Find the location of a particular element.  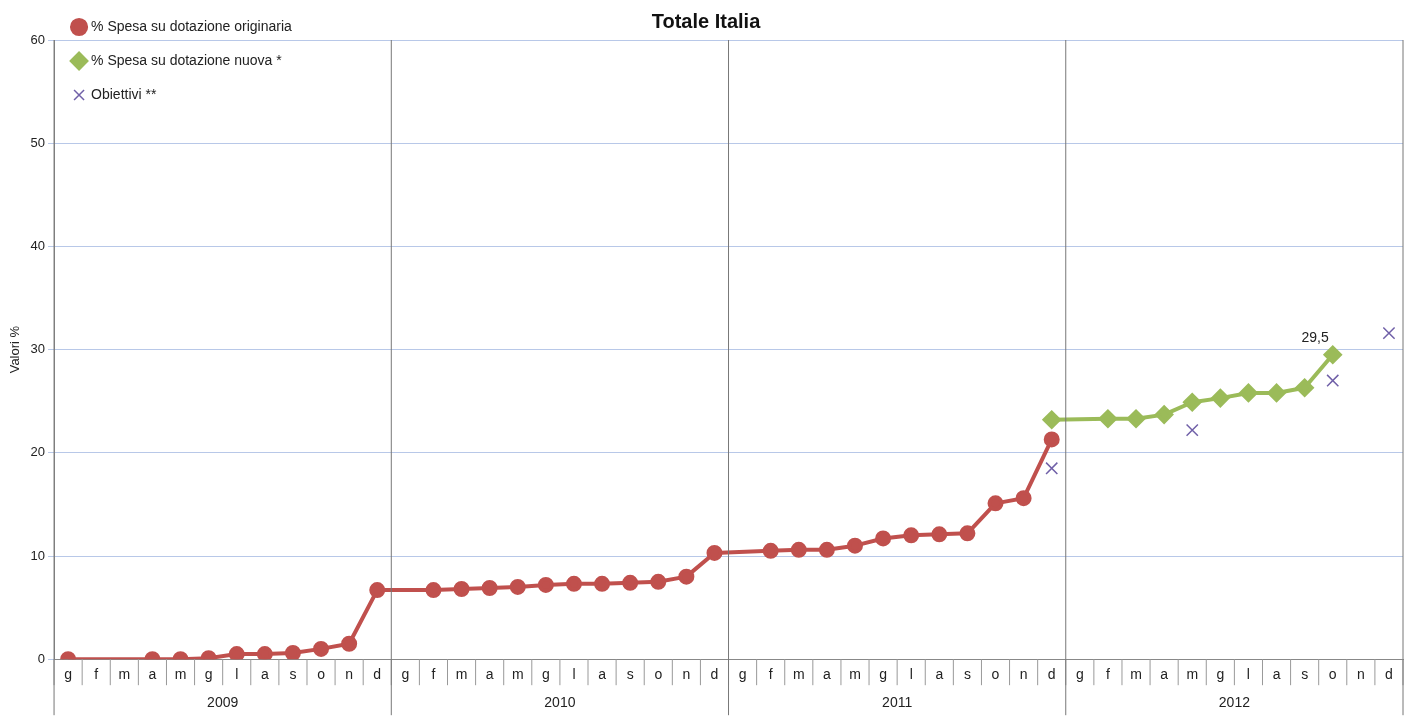

y-tick-label: 50 is located at coordinates (38, 142).